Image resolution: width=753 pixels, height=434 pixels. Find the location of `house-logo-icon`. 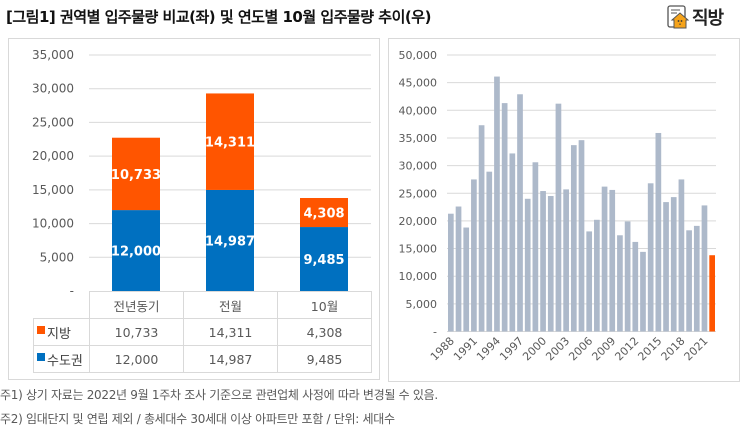

house-logo-icon is located at coordinates (678, 17).